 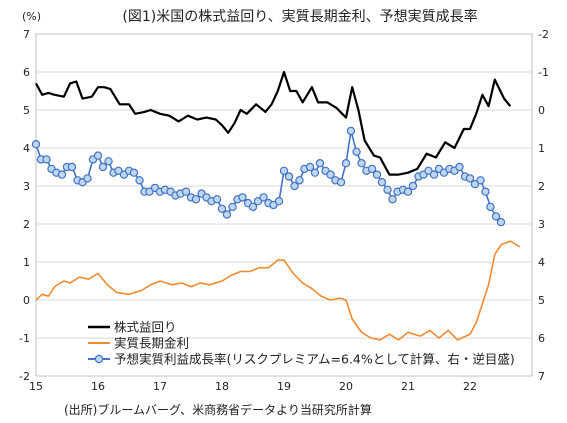 What do you see at coordinates (160, 386) in the screenshot?
I see `x-tick-label: 17` at bounding box center [160, 386].